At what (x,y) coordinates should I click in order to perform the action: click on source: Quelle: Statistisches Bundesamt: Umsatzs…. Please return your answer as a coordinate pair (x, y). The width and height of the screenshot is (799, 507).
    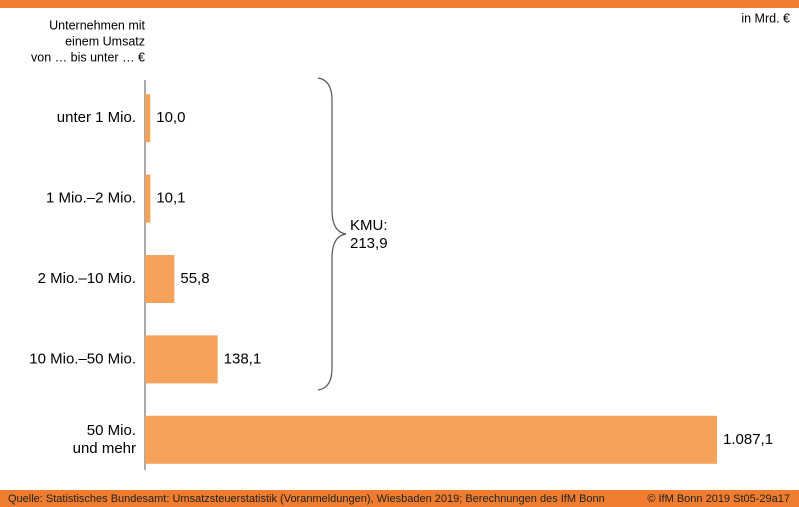
    Looking at the image, I should click on (306, 499).